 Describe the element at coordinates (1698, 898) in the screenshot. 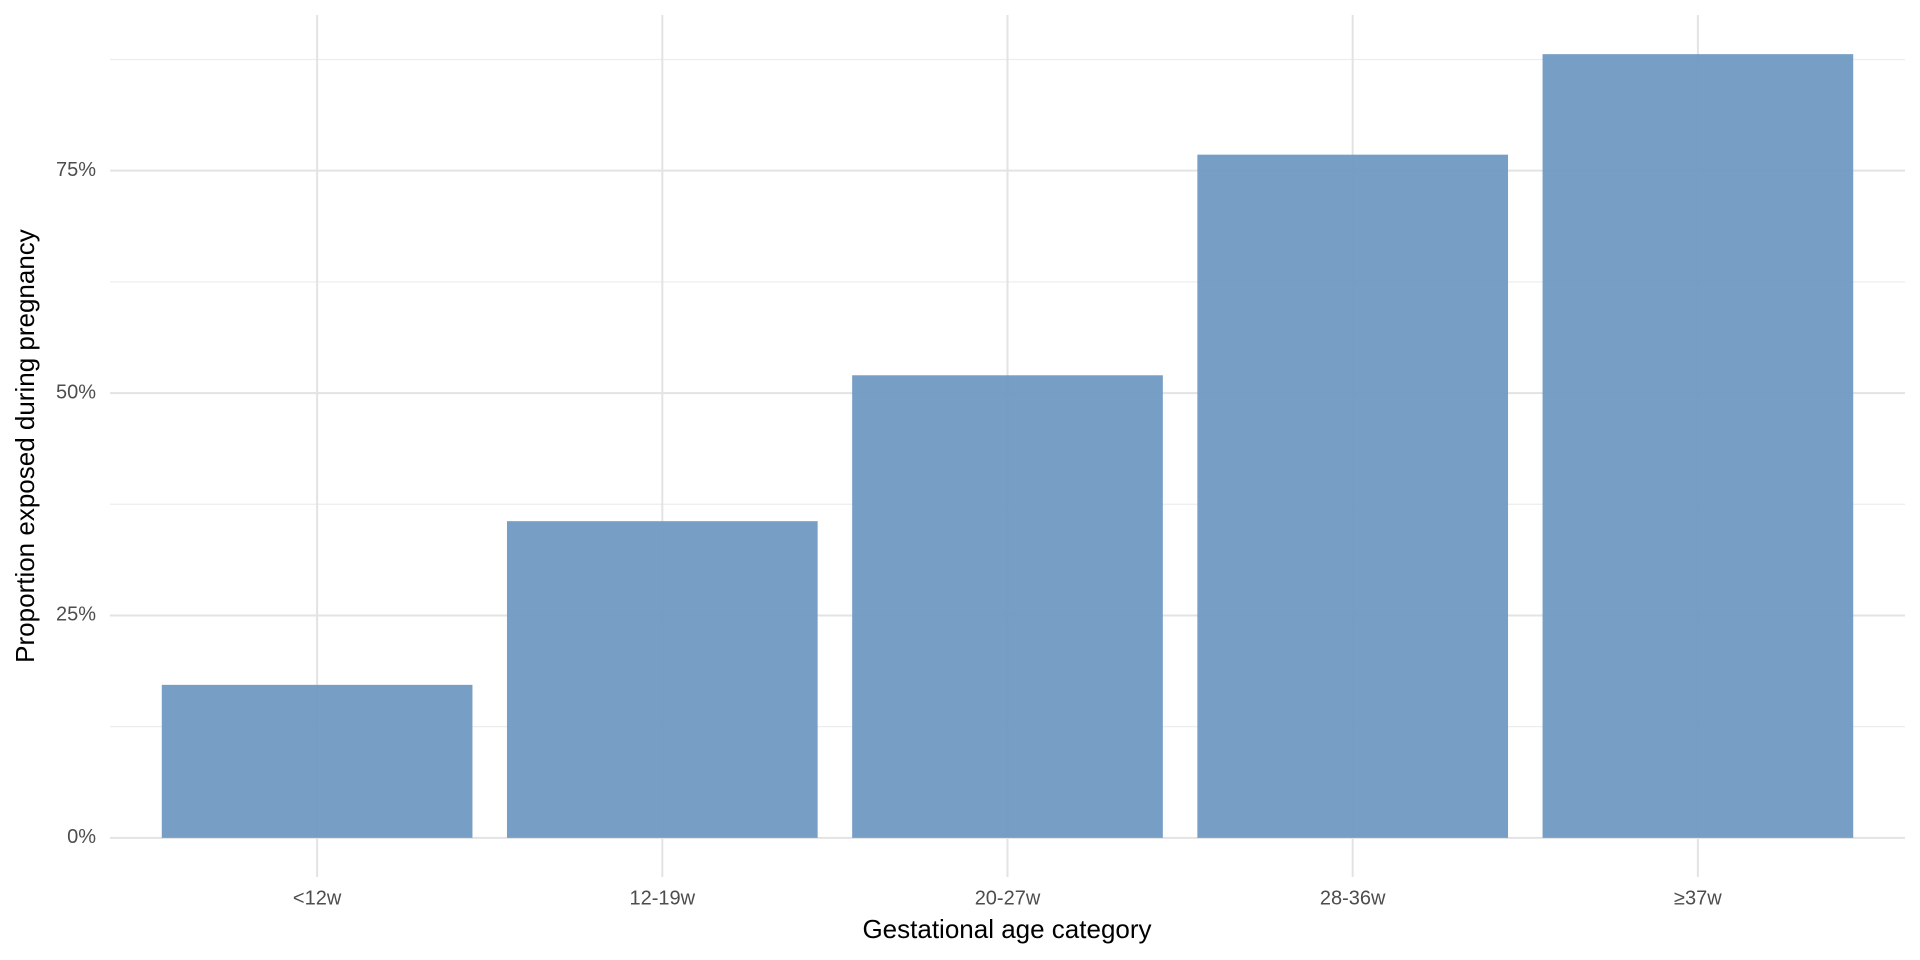

I see `x-tick-label: ≥37w` at that location.